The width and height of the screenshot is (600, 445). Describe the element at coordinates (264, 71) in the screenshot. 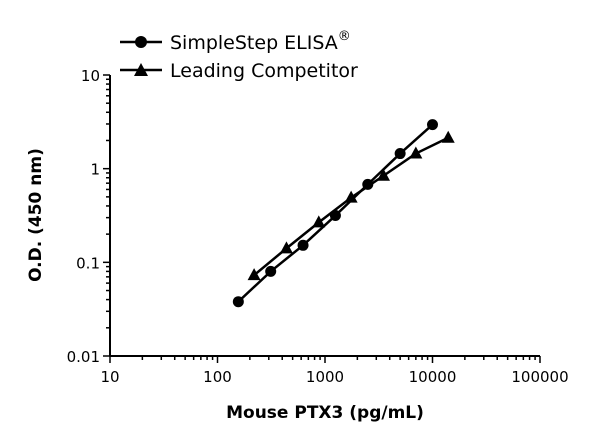

I see `legend-label-competitor: Leading Competitor` at that location.